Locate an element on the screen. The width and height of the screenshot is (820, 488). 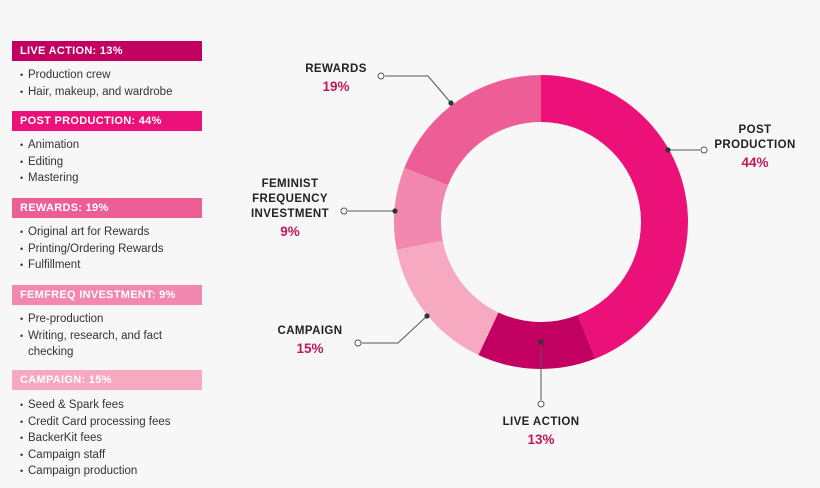
list-item: Editing is located at coordinates (115, 162).